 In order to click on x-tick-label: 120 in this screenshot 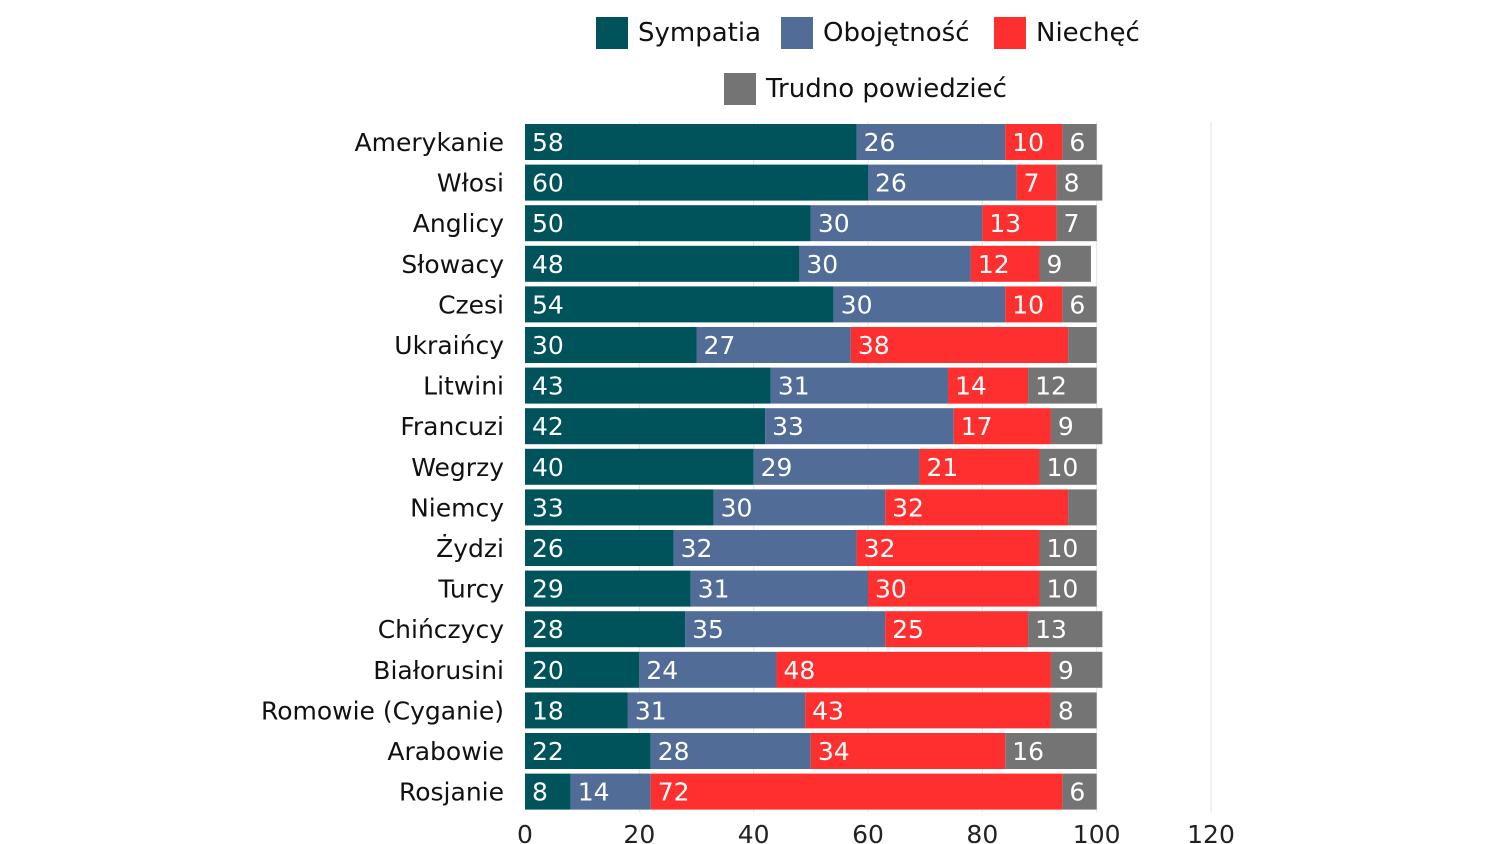, I will do `click(1211, 832)`.